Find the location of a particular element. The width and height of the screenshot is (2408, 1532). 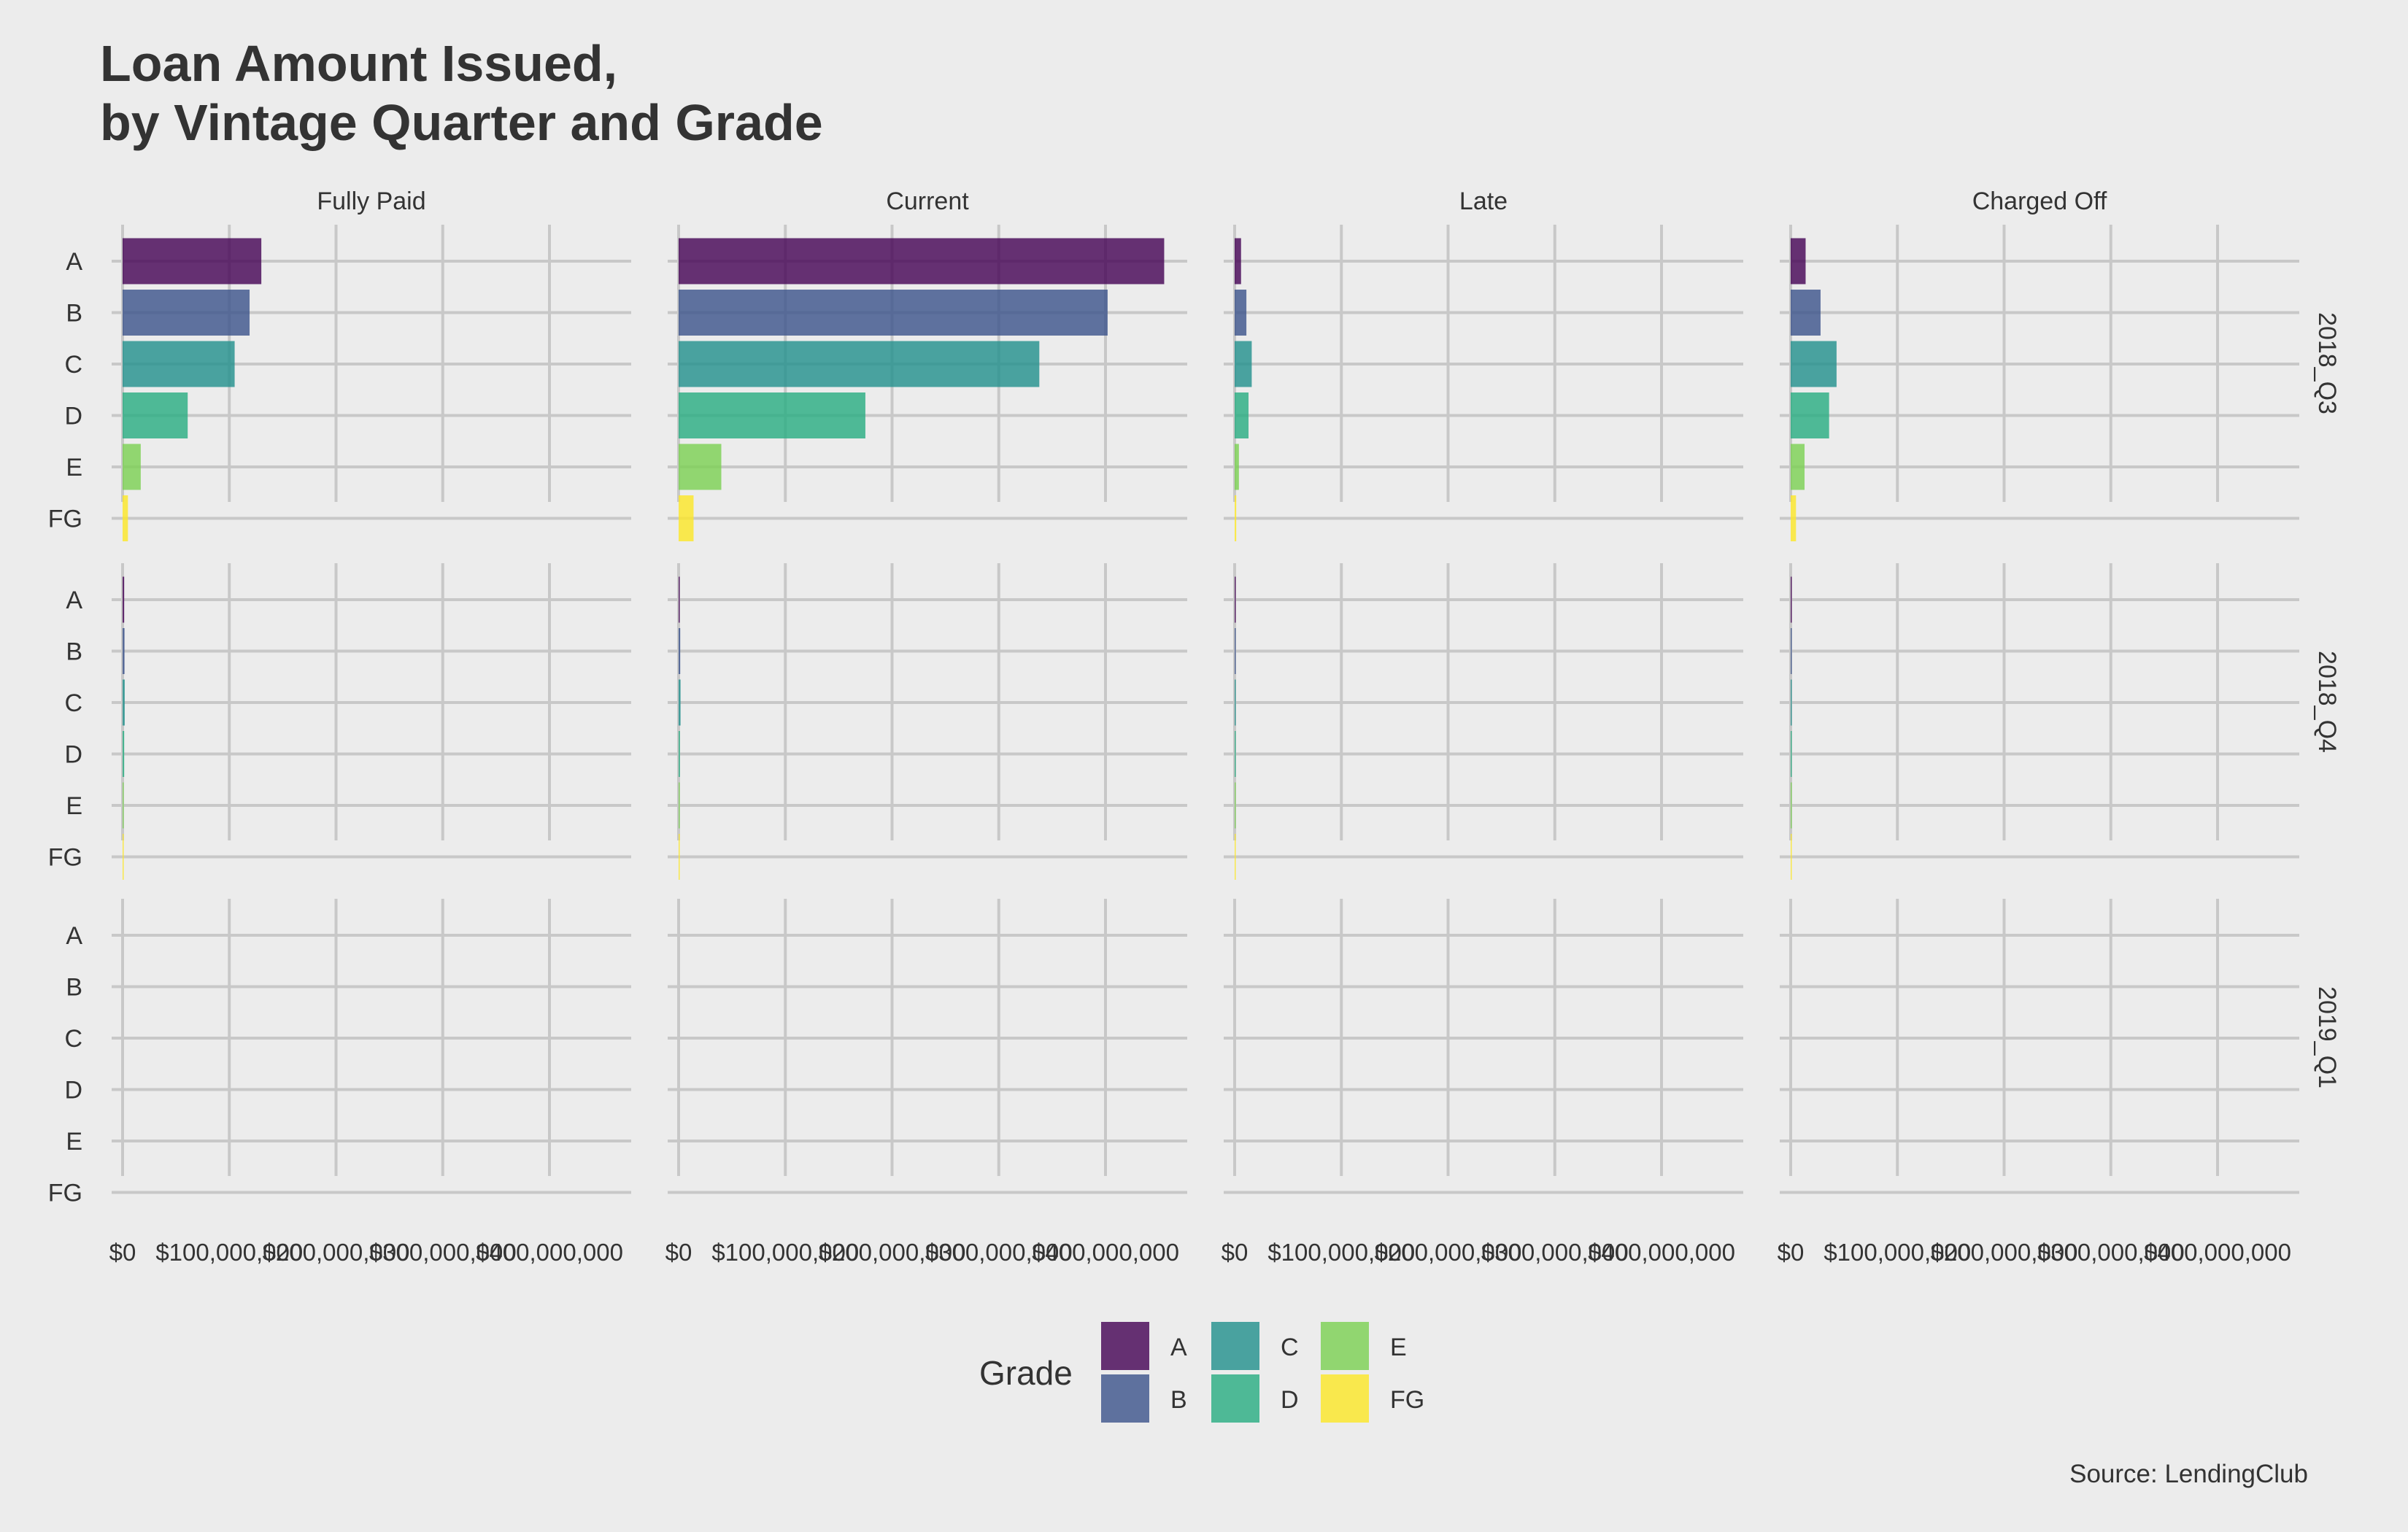

bar-2018-q4-current-a is located at coordinates (679, 600).